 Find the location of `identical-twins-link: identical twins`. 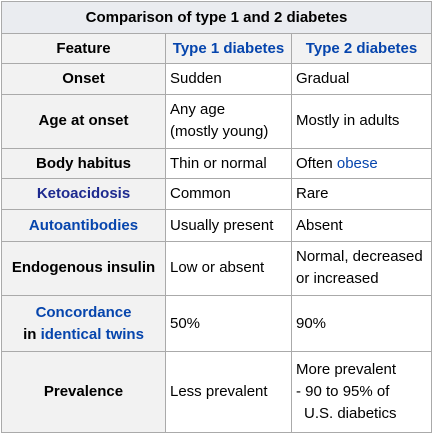

identical-twins-link: identical twins is located at coordinates (92, 334).